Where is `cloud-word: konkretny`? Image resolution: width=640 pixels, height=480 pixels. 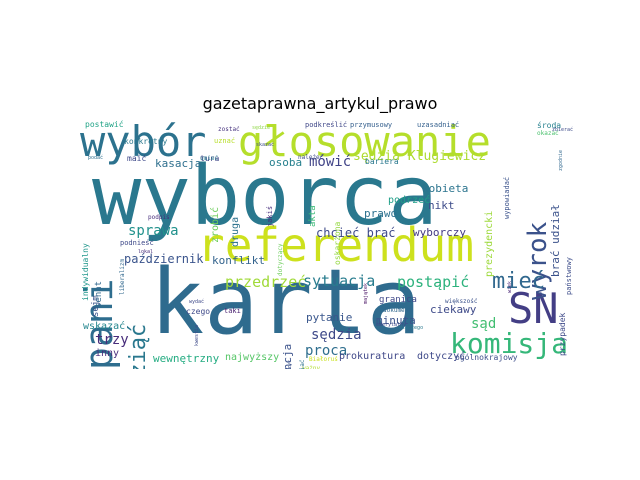
cloud-word: konkretny is located at coordinates (146, 141).